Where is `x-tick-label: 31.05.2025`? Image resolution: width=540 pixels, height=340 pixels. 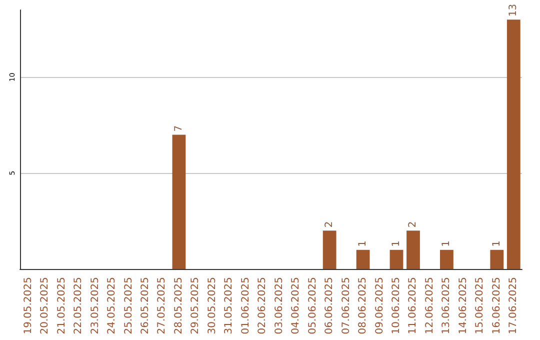
x-tick-label: 31.05.2025 is located at coordinates (229, 305).